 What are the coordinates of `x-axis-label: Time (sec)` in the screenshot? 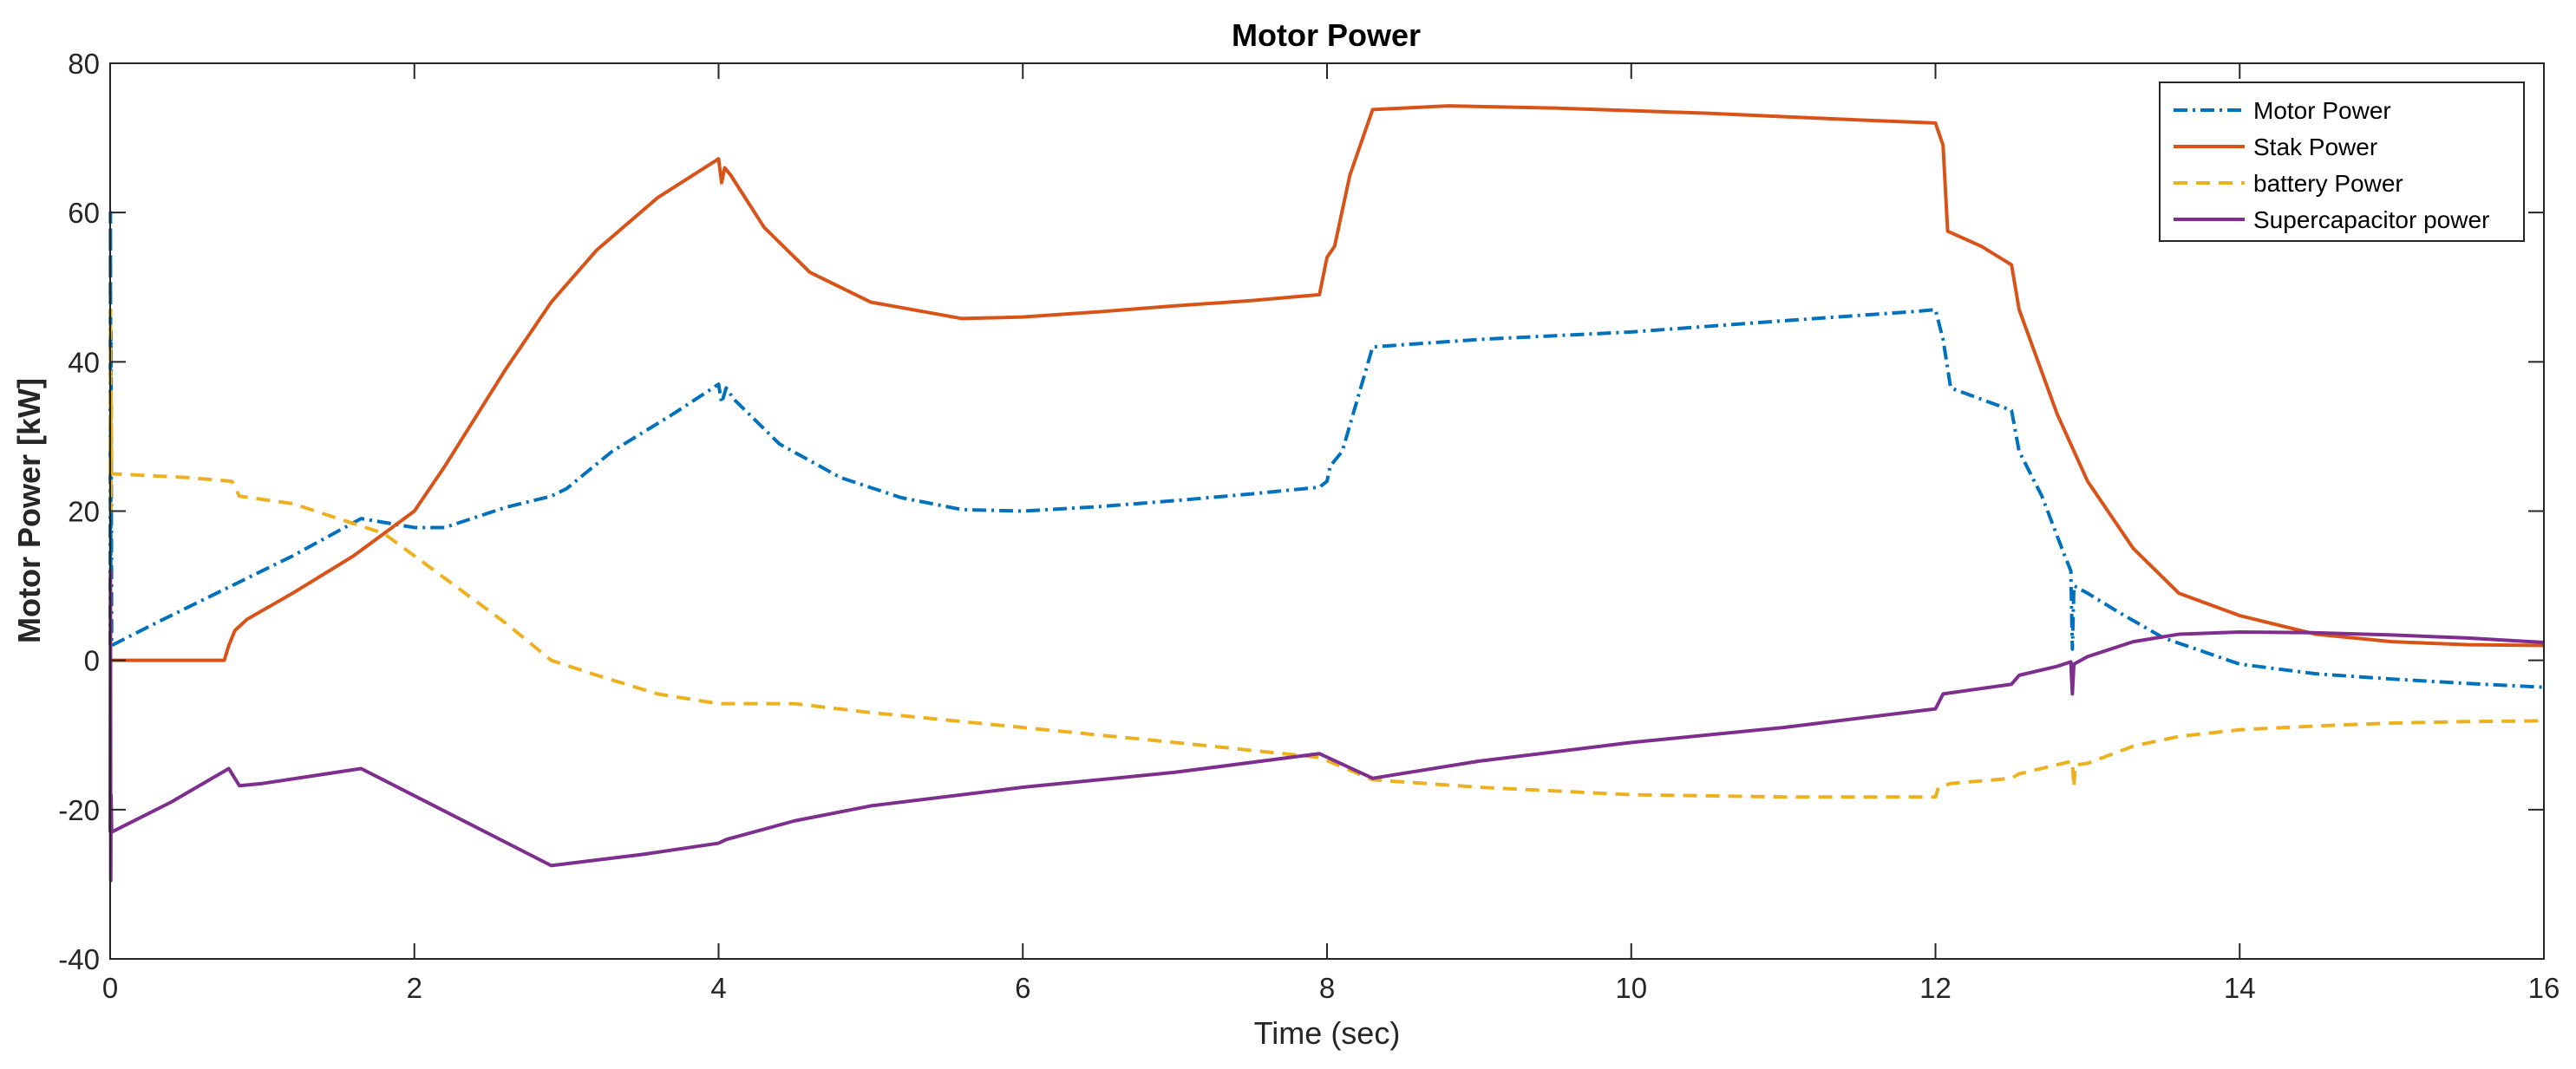 It's located at (1327, 1033).